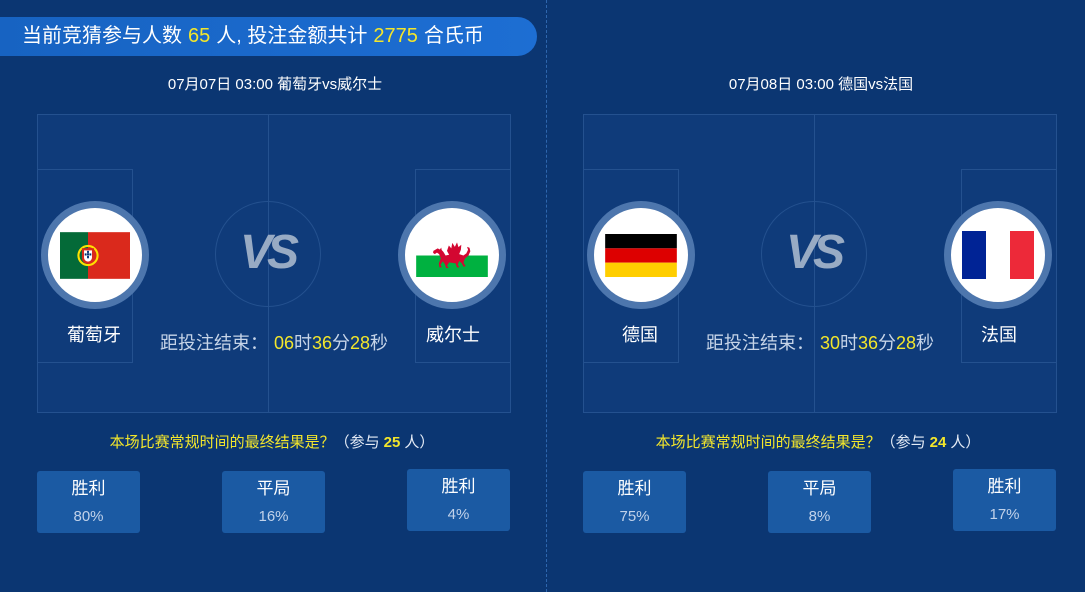  I want to click on stats-banner: 当前竞猜参与人数 65 人, 投注金额共计 2775 合氏币, so click(268, 36).